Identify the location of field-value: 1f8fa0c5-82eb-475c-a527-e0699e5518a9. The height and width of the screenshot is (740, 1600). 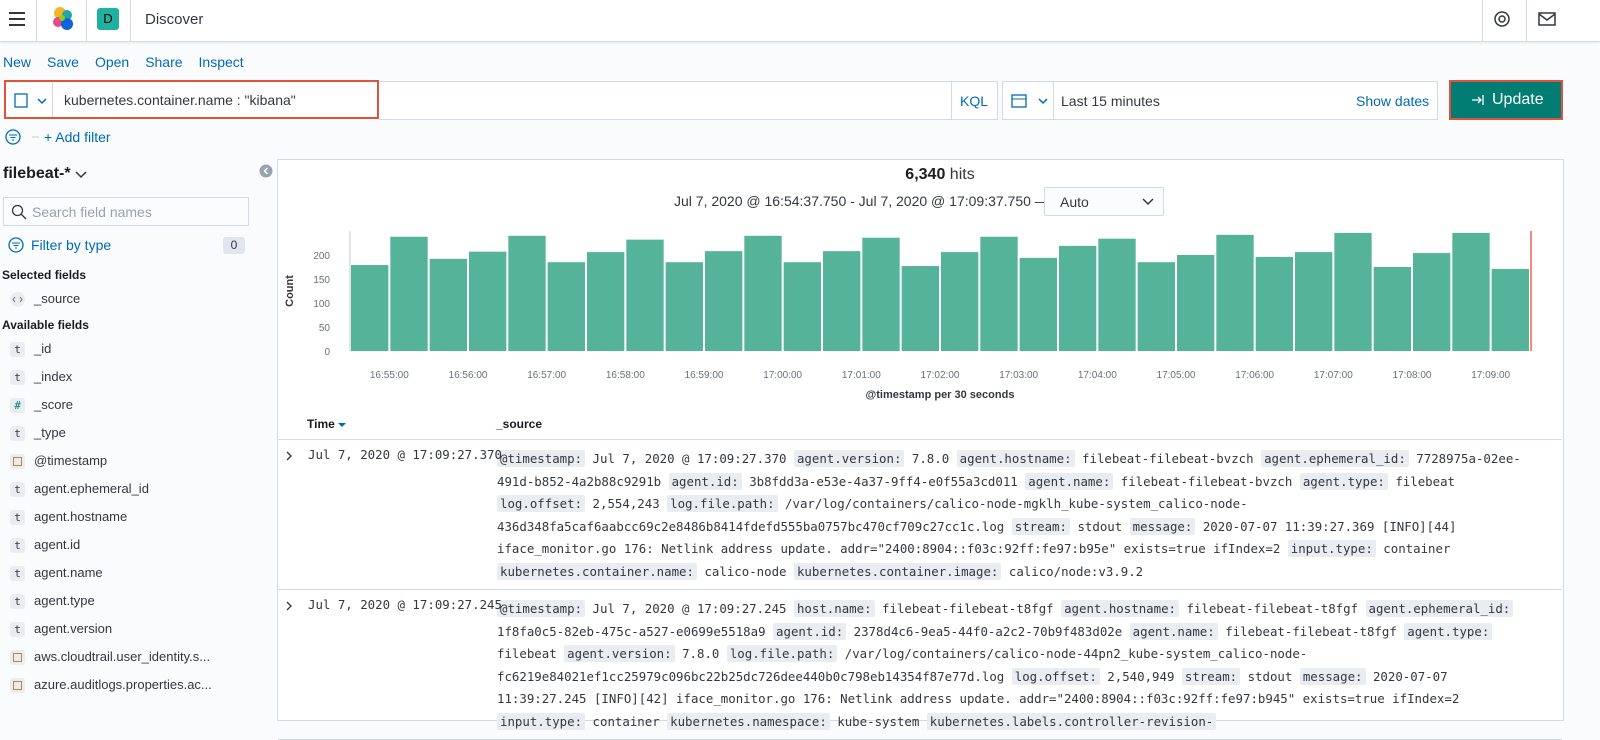
(631, 631).